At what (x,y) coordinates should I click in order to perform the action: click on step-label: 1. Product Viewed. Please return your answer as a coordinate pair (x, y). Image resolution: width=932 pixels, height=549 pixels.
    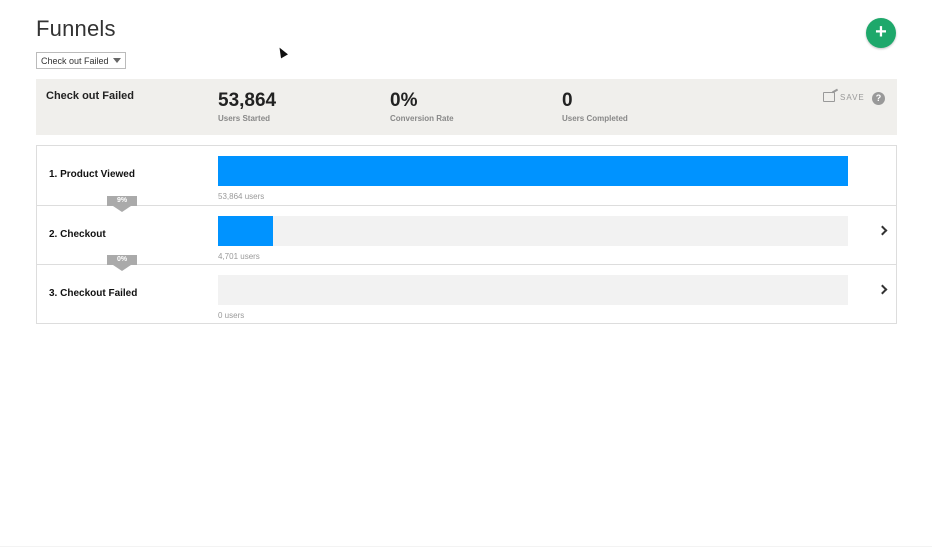
    Looking at the image, I should click on (92, 174).